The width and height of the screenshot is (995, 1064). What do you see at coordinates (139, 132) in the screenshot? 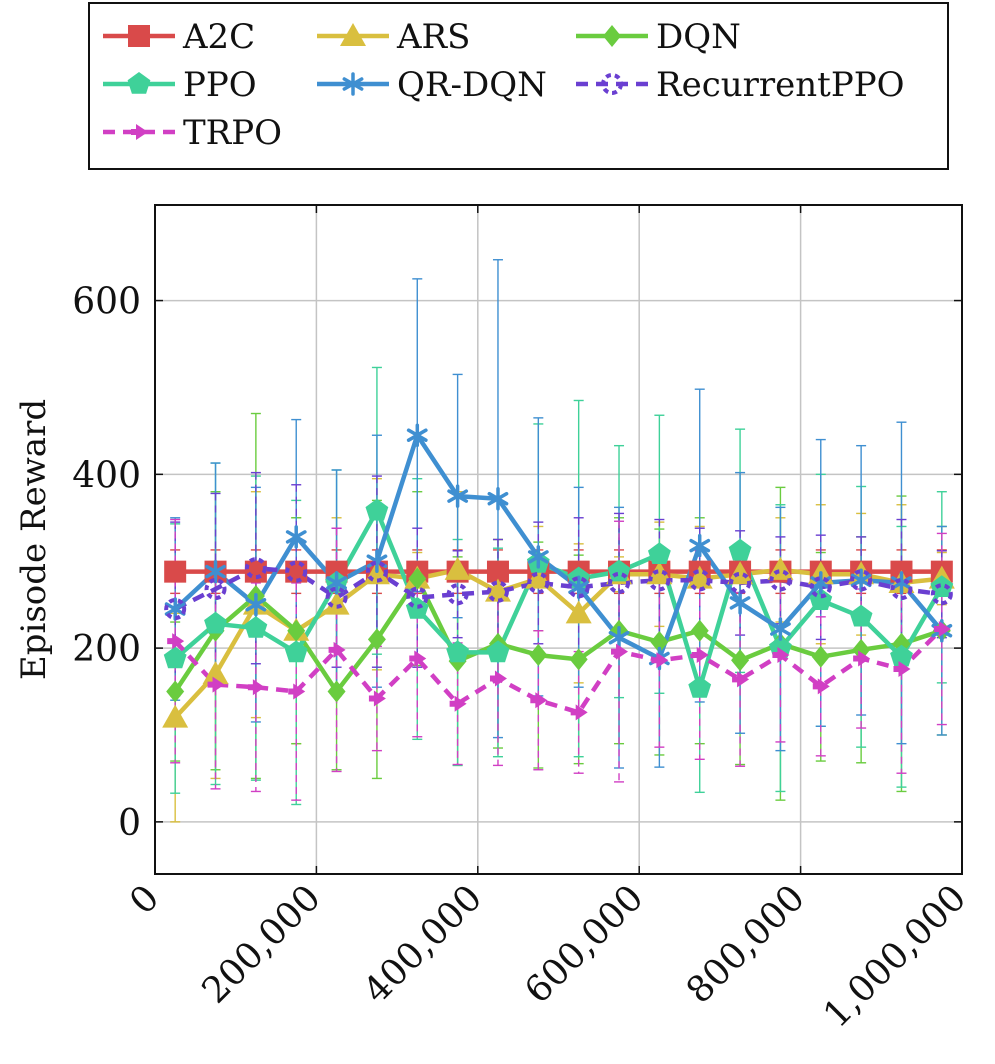
I see `legend-marker-trpo` at bounding box center [139, 132].